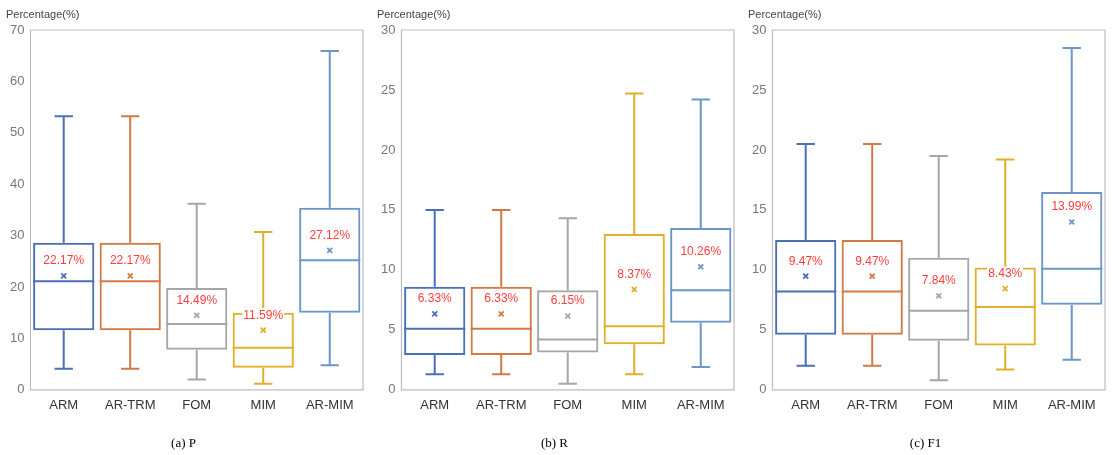 The width and height of the screenshot is (1113, 455). What do you see at coordinates (1072, 206) in the screenshot?
I see `annotation: 13.99%` at bounding box center [1072, 206].